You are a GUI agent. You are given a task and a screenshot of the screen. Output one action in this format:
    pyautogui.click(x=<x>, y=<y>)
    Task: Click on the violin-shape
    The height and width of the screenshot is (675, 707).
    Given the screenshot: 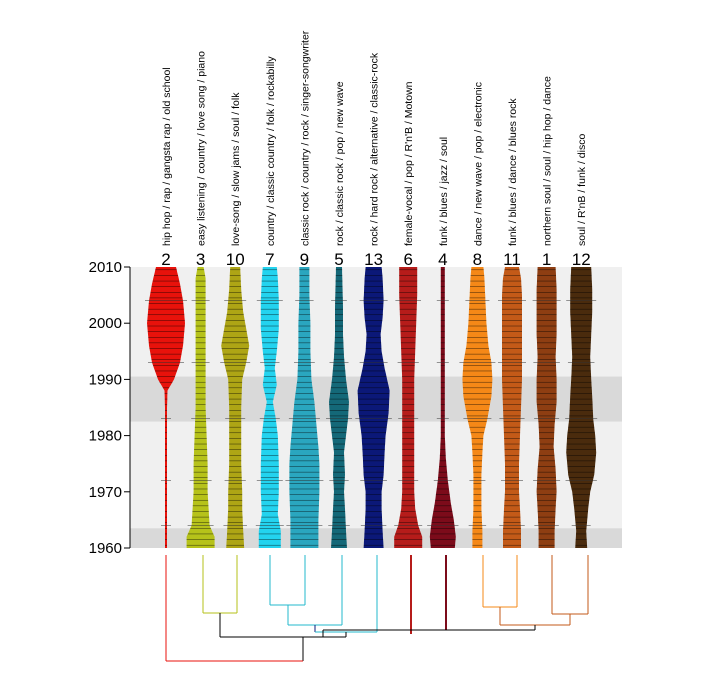 What is the action you would take?
    pyautogui.click(x=442, y=407)
    